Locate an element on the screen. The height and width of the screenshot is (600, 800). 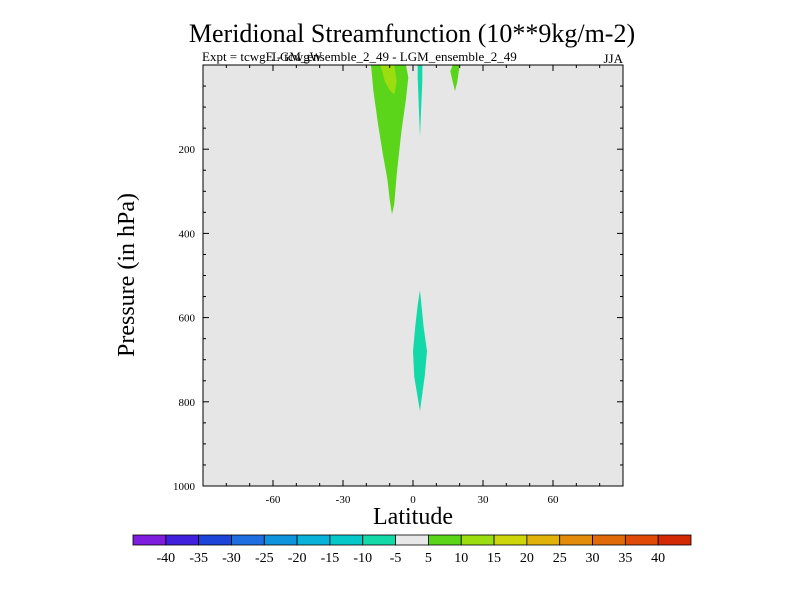
ensemble-label: LGM_ensemble_2_49 - LGM_ensemble_2_49 is located at coordinates (394, 56).